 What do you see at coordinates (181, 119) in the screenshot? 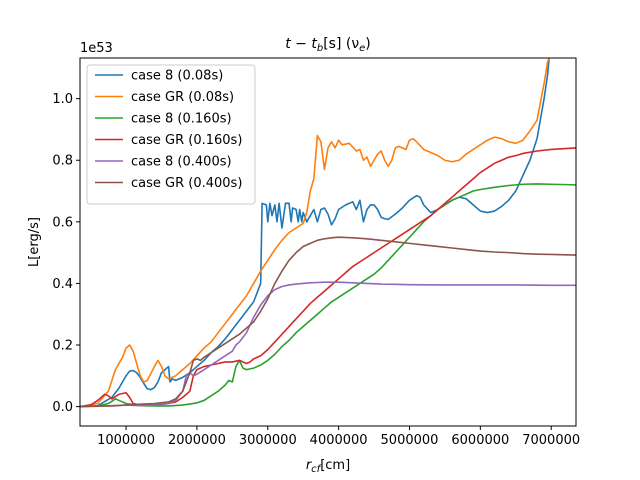
I see `legend-label-case-8-0-160s: case 8 (0.160s)` at bounding box center [181, 119].